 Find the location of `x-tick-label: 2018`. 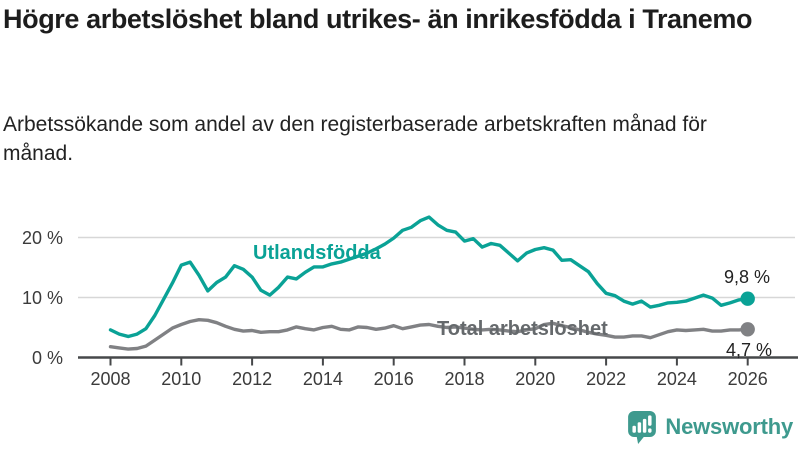

x-tick-label: 2018 is located at coordinates (464, 379).